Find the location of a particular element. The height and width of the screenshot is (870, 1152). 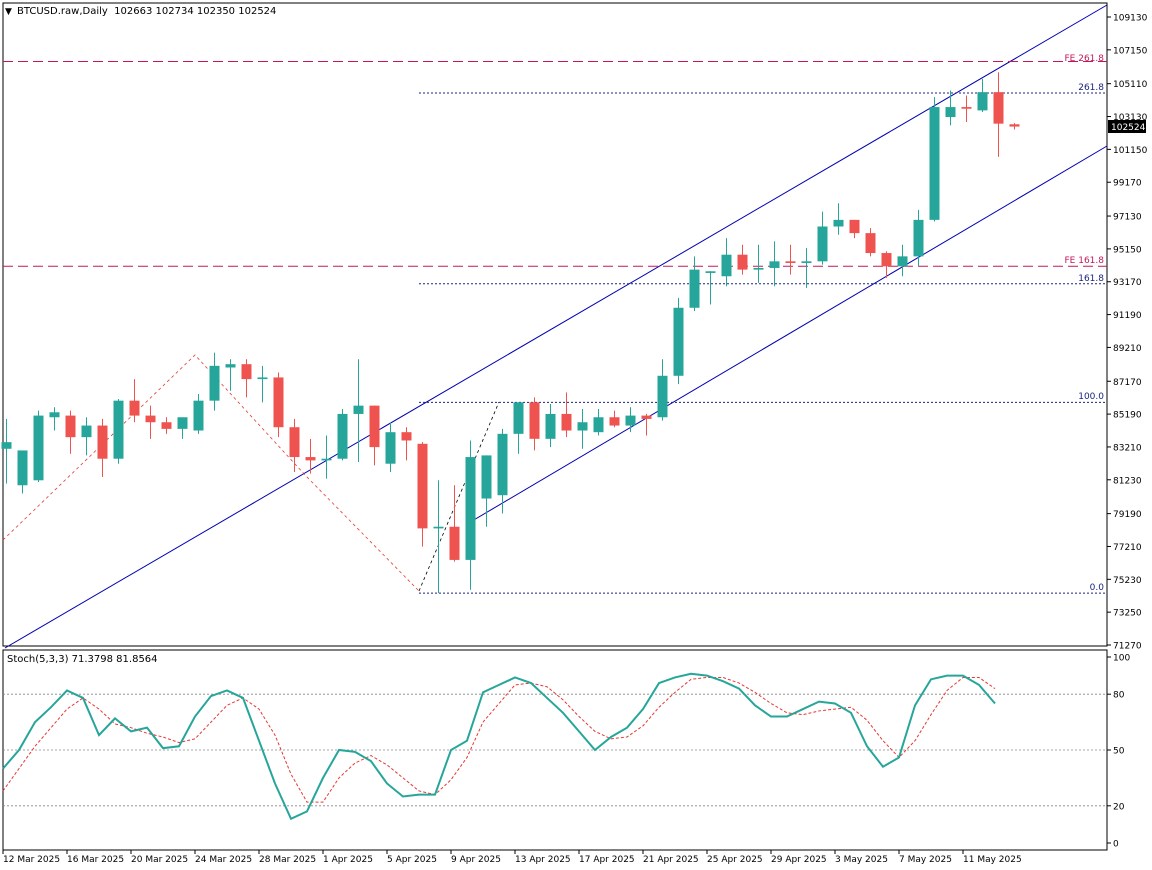

stoch-tick-label: 20 is located at coordinates (1119, 807).